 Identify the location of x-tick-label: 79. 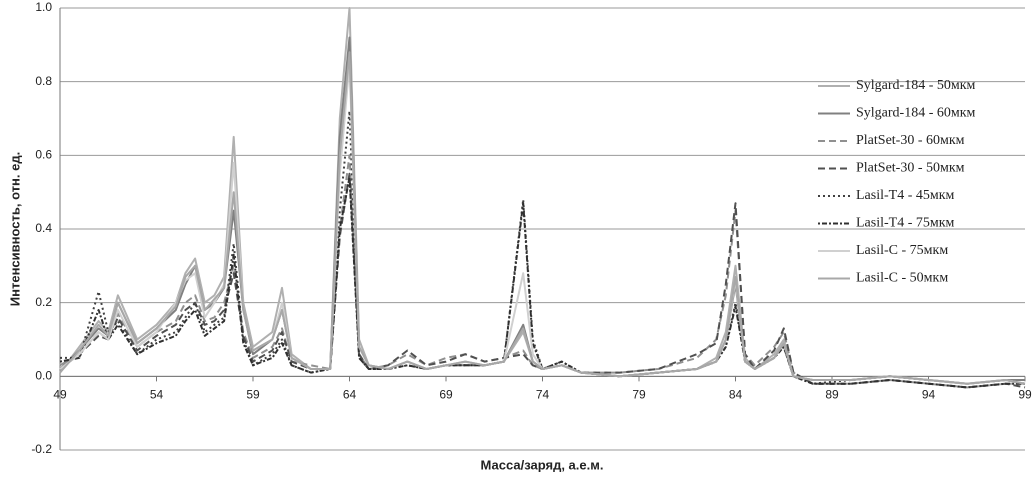
(639, 395).